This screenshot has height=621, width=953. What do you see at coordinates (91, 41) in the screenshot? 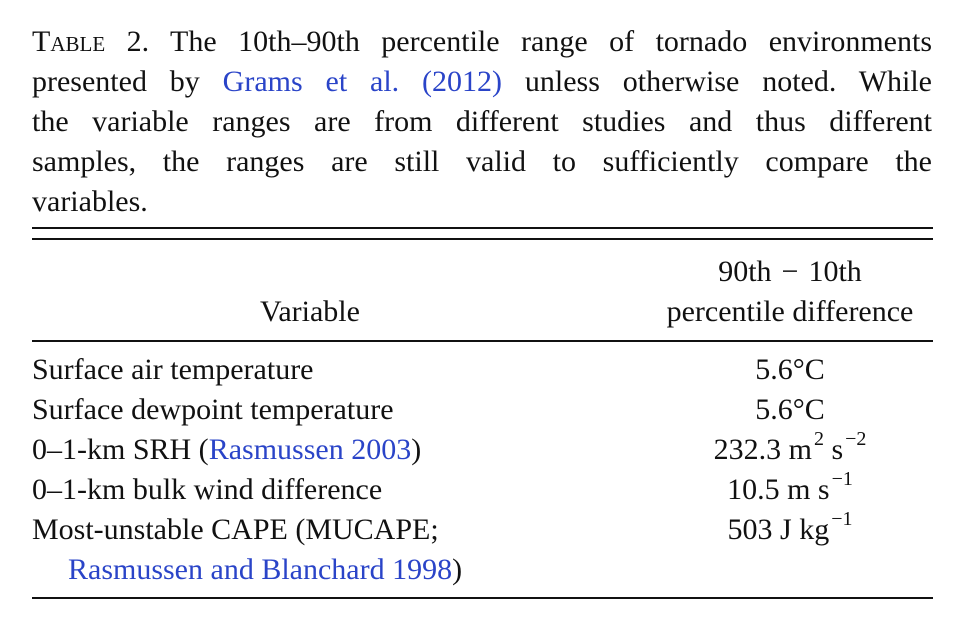
I see `caption-label: Table 2.` at bounding box center [91, 41].